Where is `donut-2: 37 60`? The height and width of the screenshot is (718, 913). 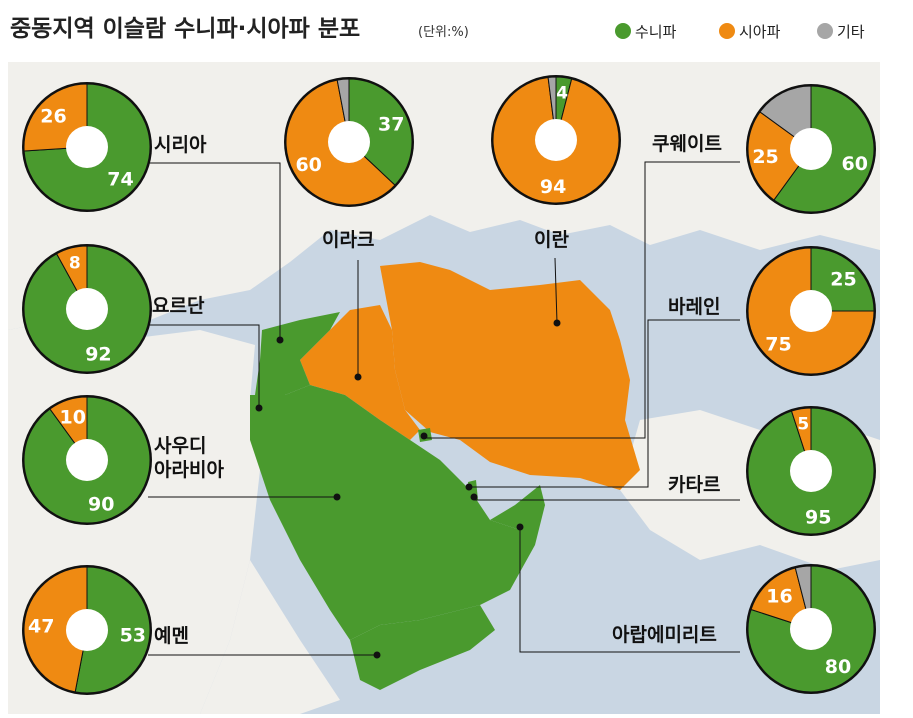
donut-2: 37 60 is located at coordinates (349, 142).